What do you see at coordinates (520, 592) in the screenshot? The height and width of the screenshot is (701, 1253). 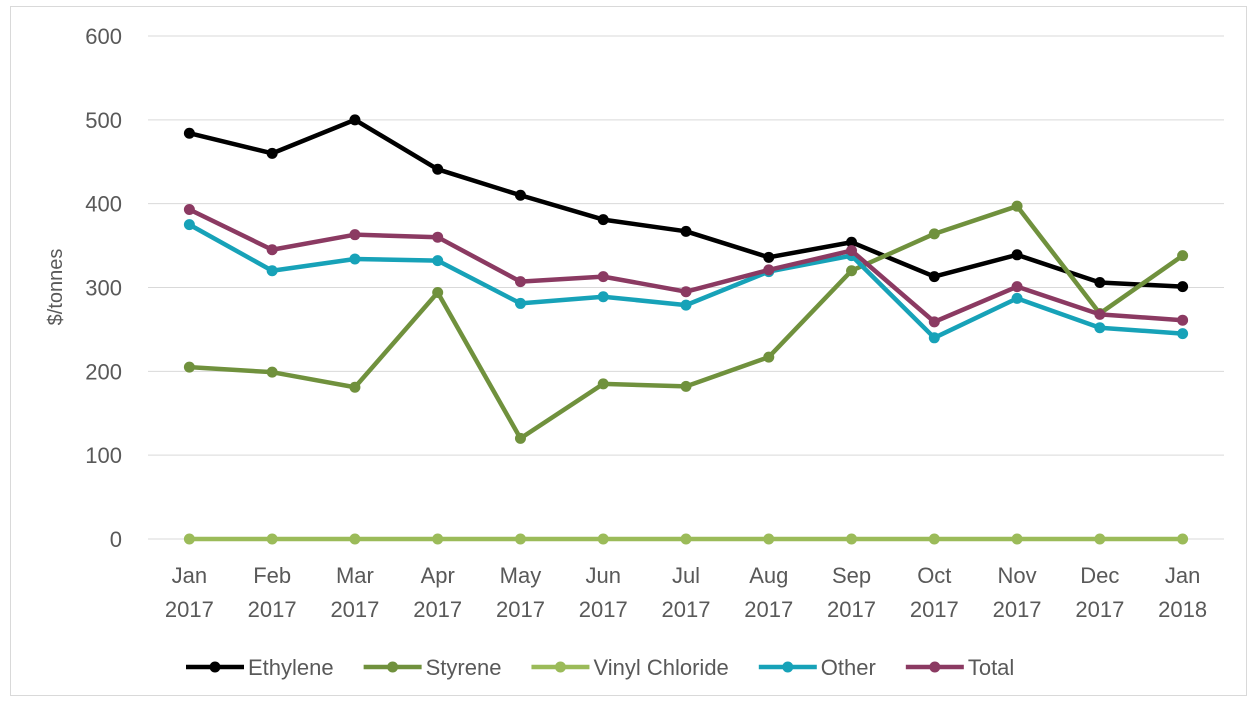 I see `x-tick-label: May 2017` at bounding box center [520, 592].